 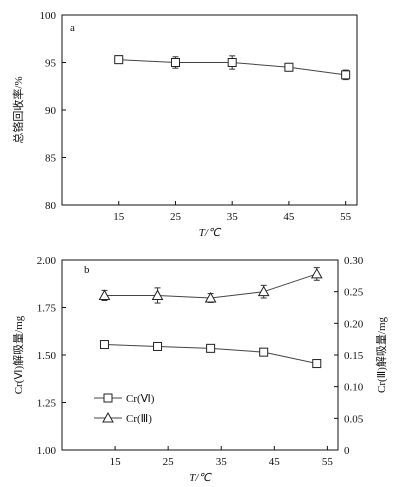 I want to click on panel-a-x-tick-label: 45, so click(x=289, y=217).